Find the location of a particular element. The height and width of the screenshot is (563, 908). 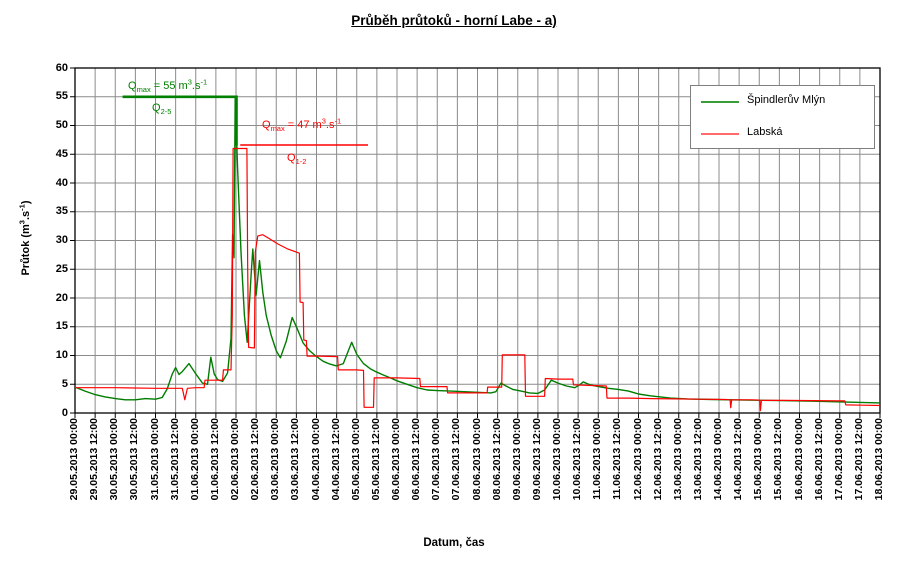

x-tick-label: 17.06.2013 12:00 is located at coordinates (858, 459).